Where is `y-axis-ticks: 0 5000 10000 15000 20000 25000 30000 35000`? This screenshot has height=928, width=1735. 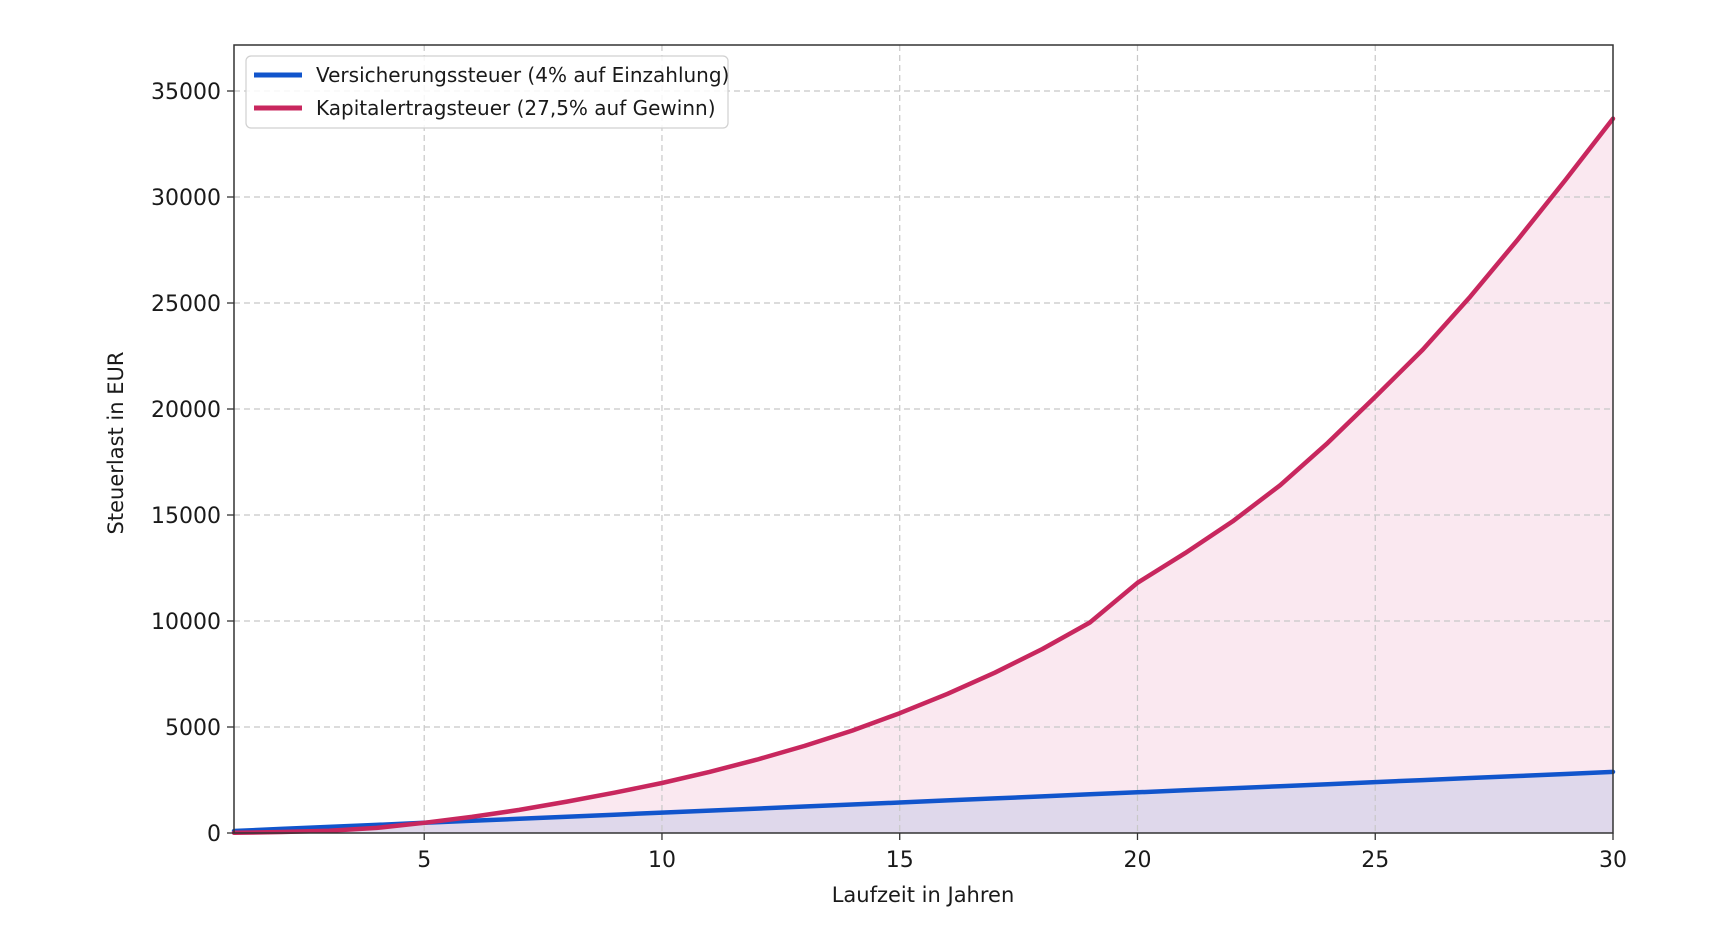
y-axis-ticks: 0 5000 10000 15000 20000 25000 30000 35000 is located at coordinates (192, 463).